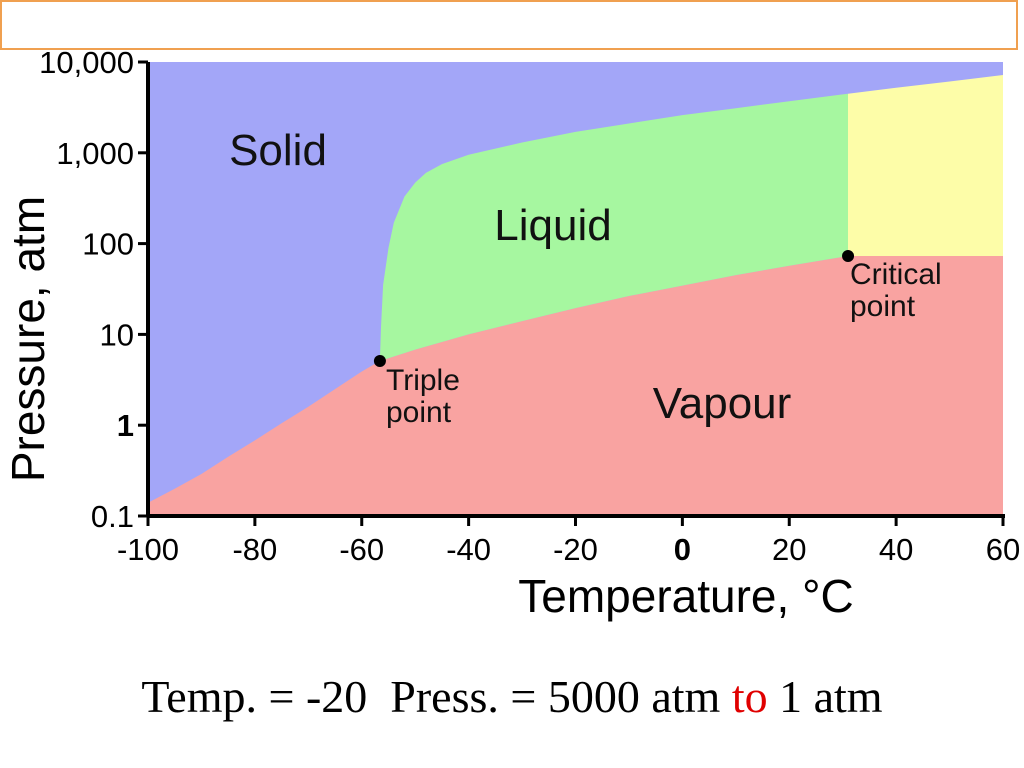 This screenshot has width=1024, height=768. Describe the element at coordinates (685, 596) in the screenshot. I see `x-axis-title: Temperature, °C` at that location.